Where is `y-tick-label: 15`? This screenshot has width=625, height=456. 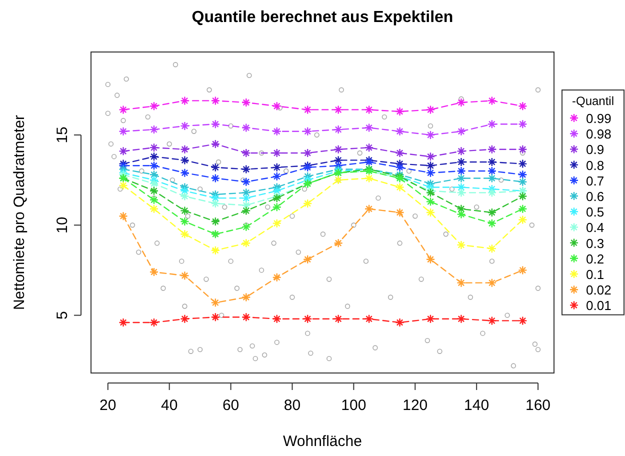 y-tick-label: 15 is located at coordinates (62, 135).